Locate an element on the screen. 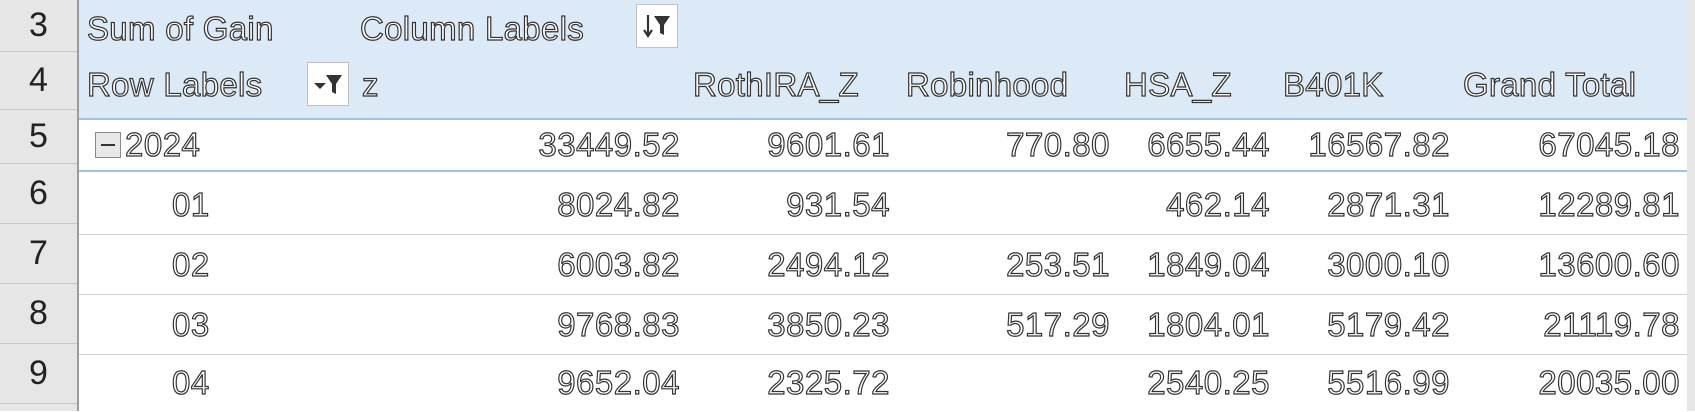  column-labels-filter-button is located at coordinates (657, 26).